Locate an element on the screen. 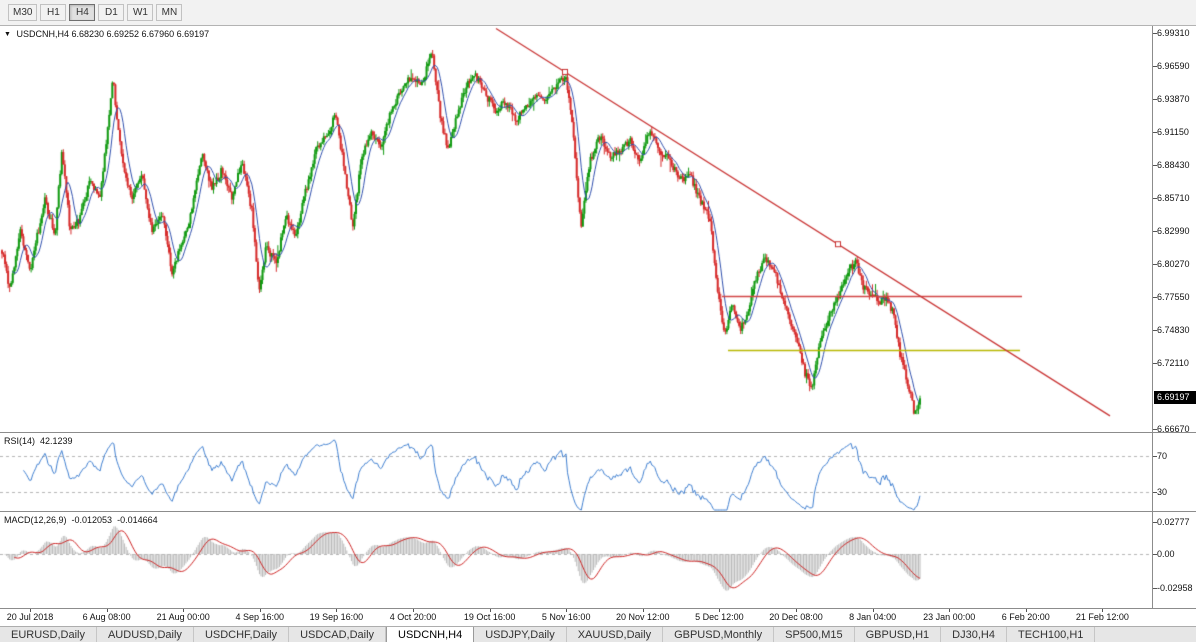 The height and width of the screenshot is (642, 1196). time-axis-label: 20 Nov 12:00 is located at coordinates (643, 617).